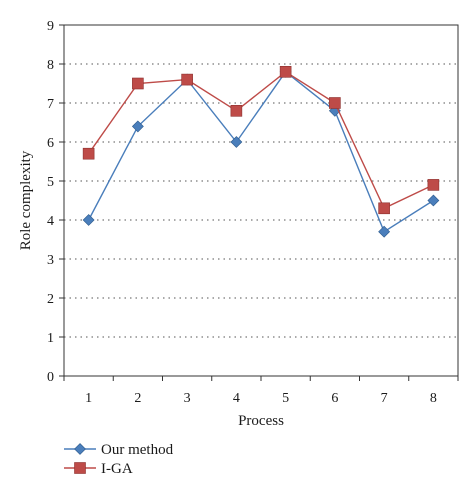  I want to click on x-tick-label: 7, so click(384, 398).